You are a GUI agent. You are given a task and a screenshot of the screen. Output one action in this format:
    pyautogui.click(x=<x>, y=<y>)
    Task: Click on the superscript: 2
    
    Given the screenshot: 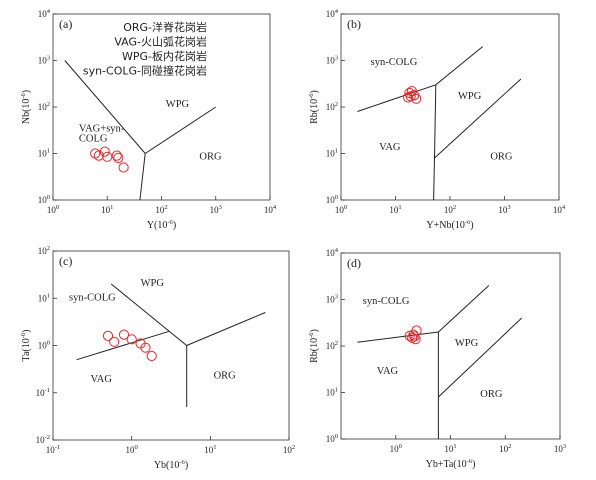 What is the action you would take?
    pyautogui.click(x=293, y=447)
    